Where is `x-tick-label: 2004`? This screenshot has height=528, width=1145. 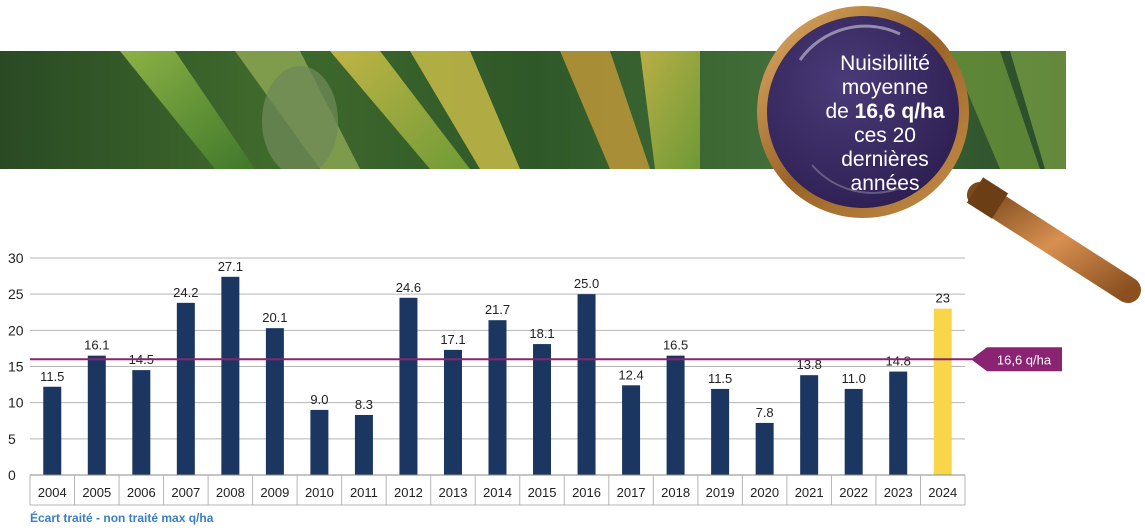 x-tick-label: 2004 is located at coordinates (52, 492).